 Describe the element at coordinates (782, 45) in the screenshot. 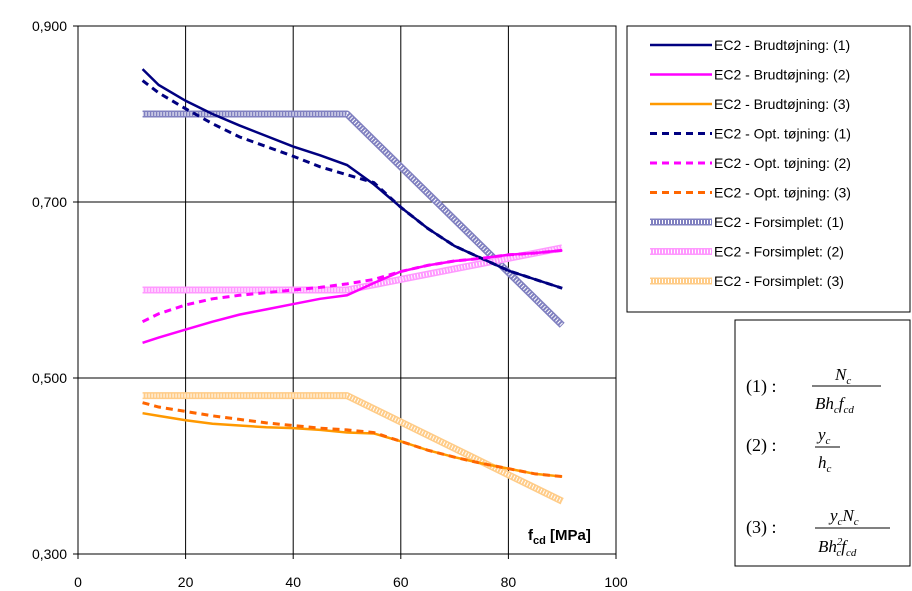

I see `legend-label: EC2 - Brudtøjning: (1)` at that location.